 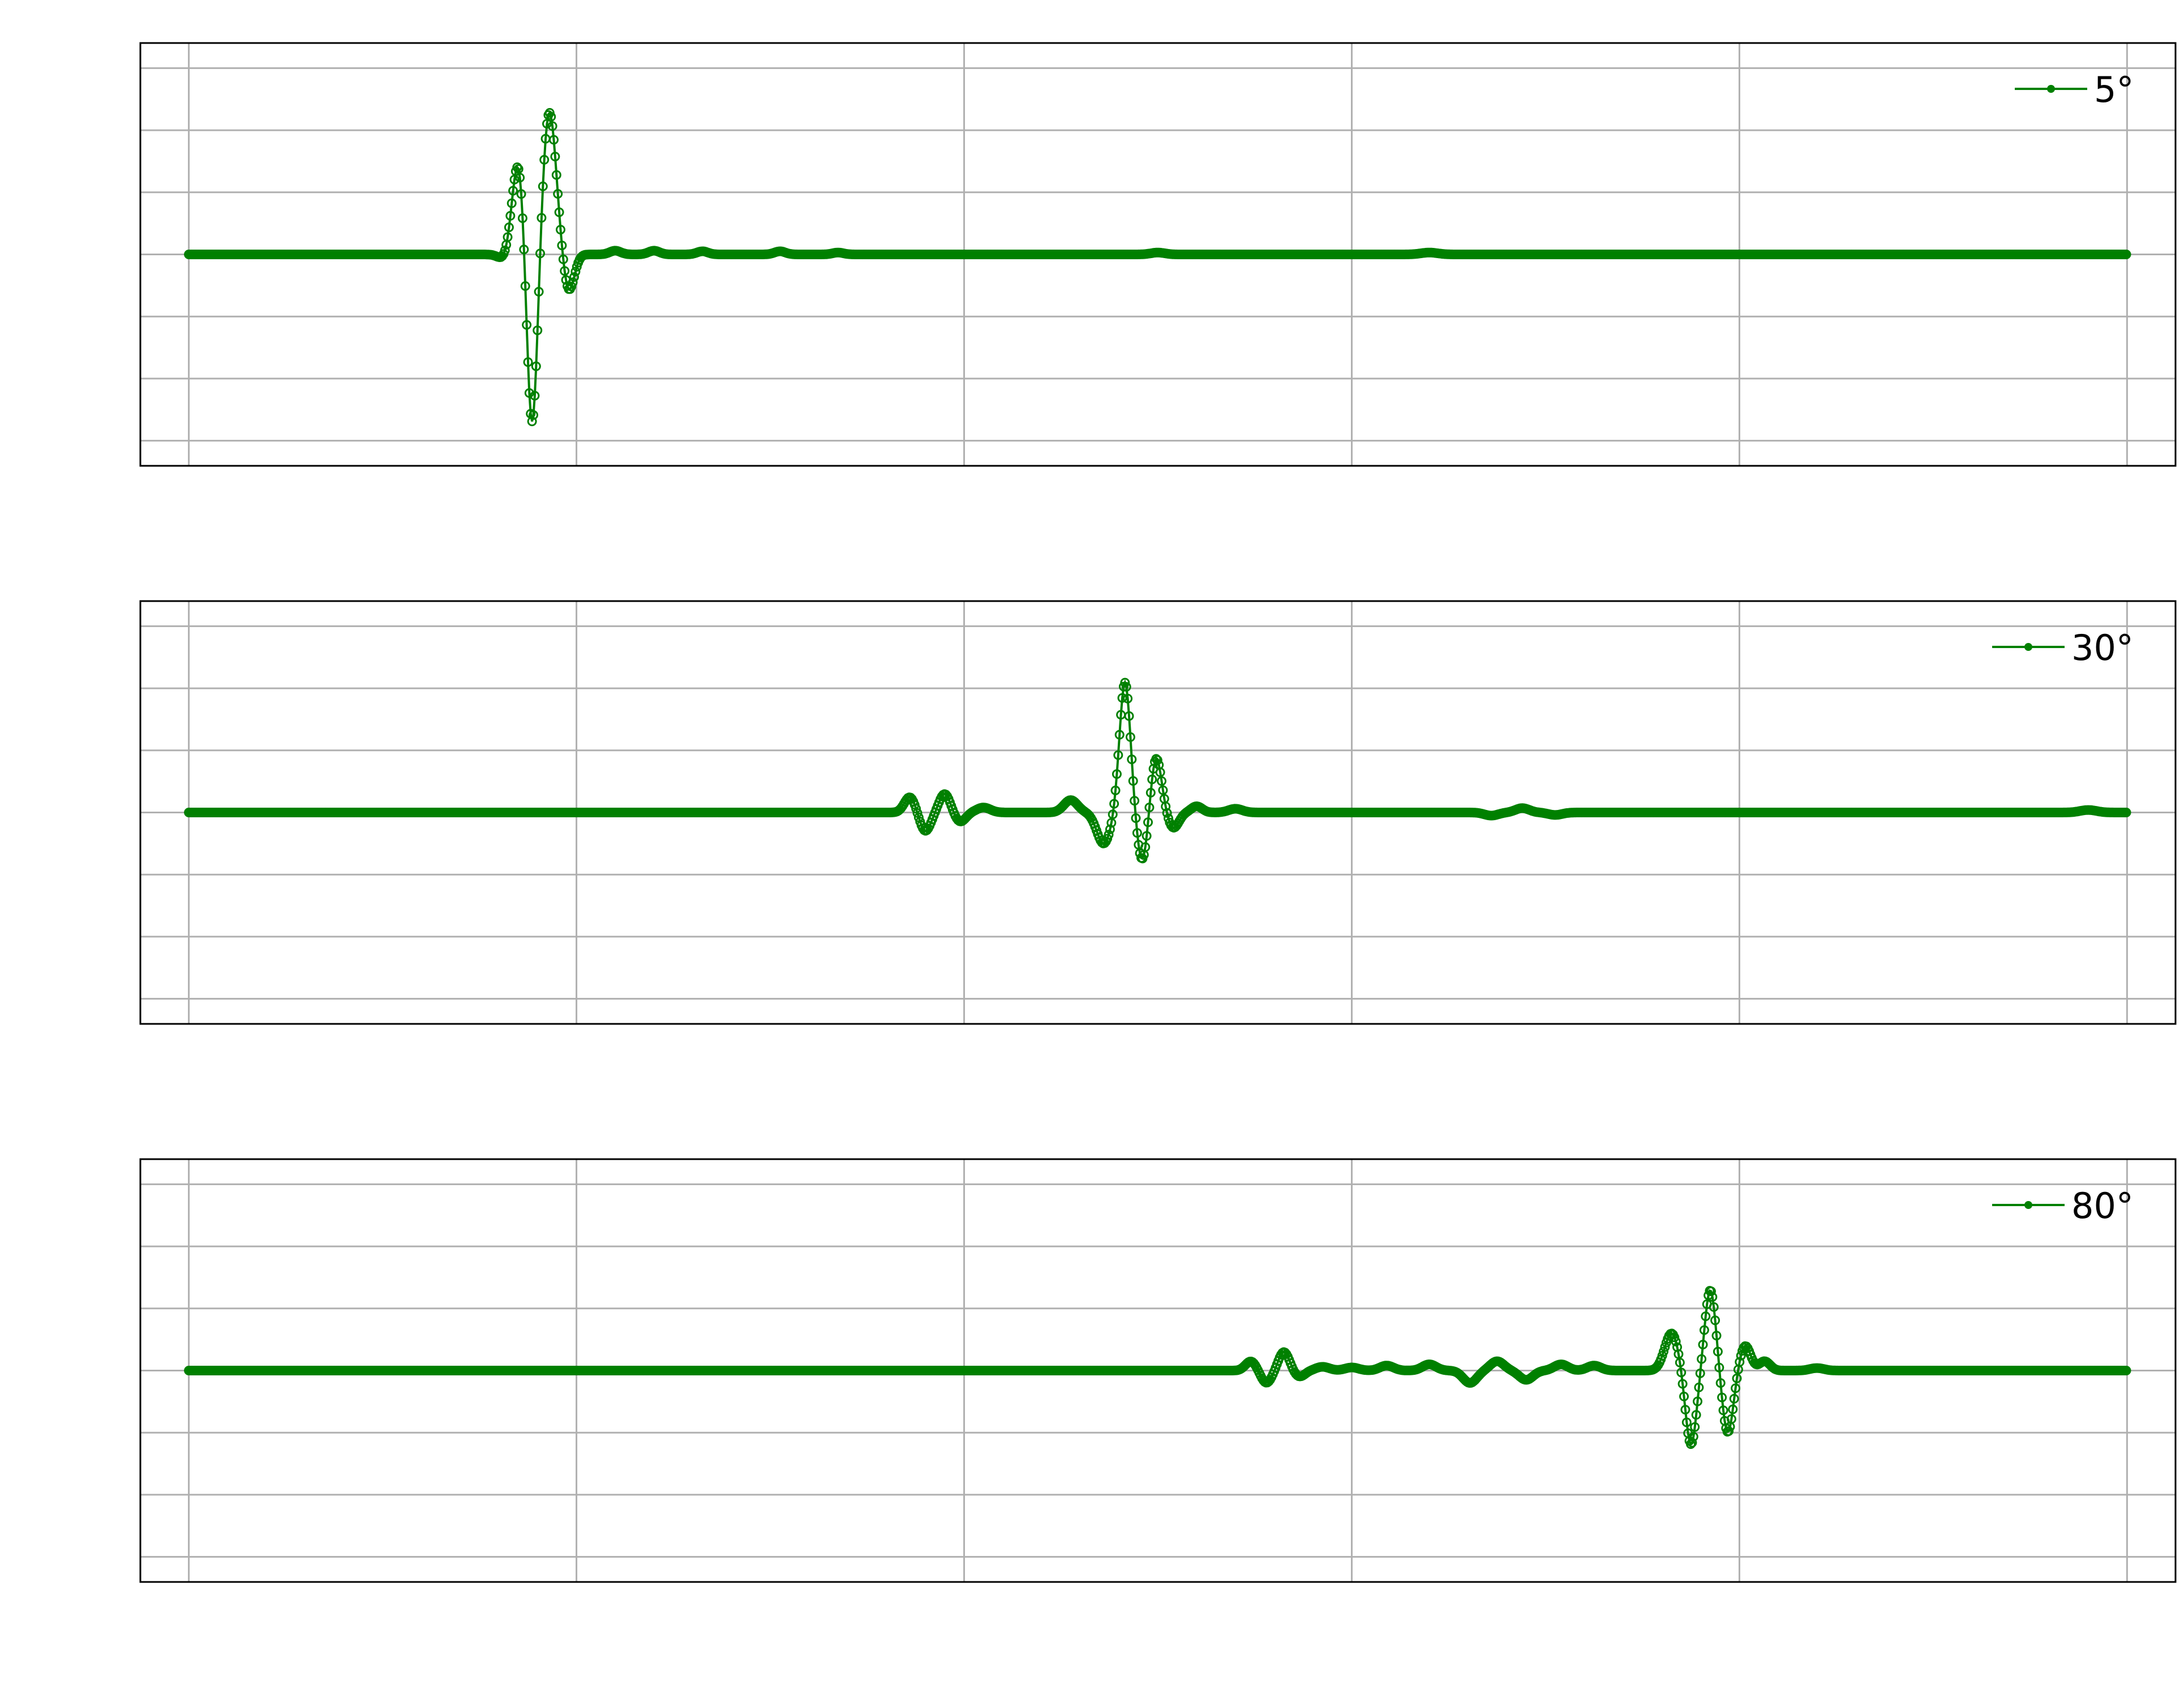 I want to click on legend-3: 80°, so click(x=2063, y=1206).